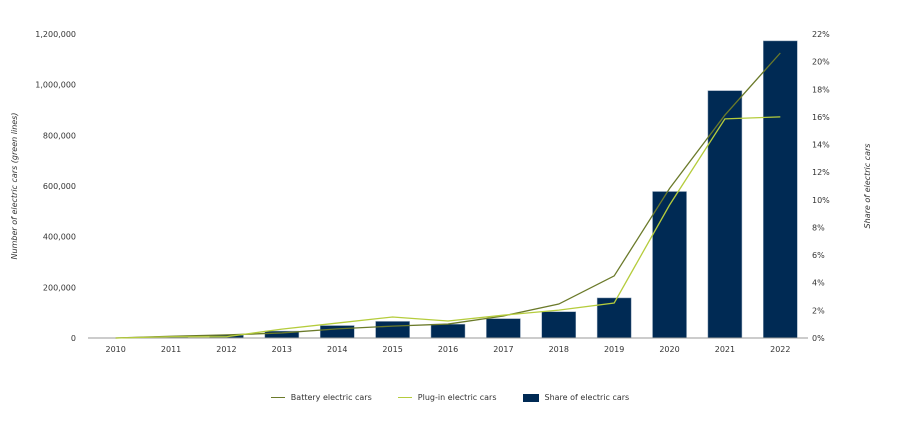 The width and height of the screenshot is (900, 446). What do you see at coordinates (73, 338) in the screenshot?
I see `y-tick-label: 0` at bounding box center [73, 338].